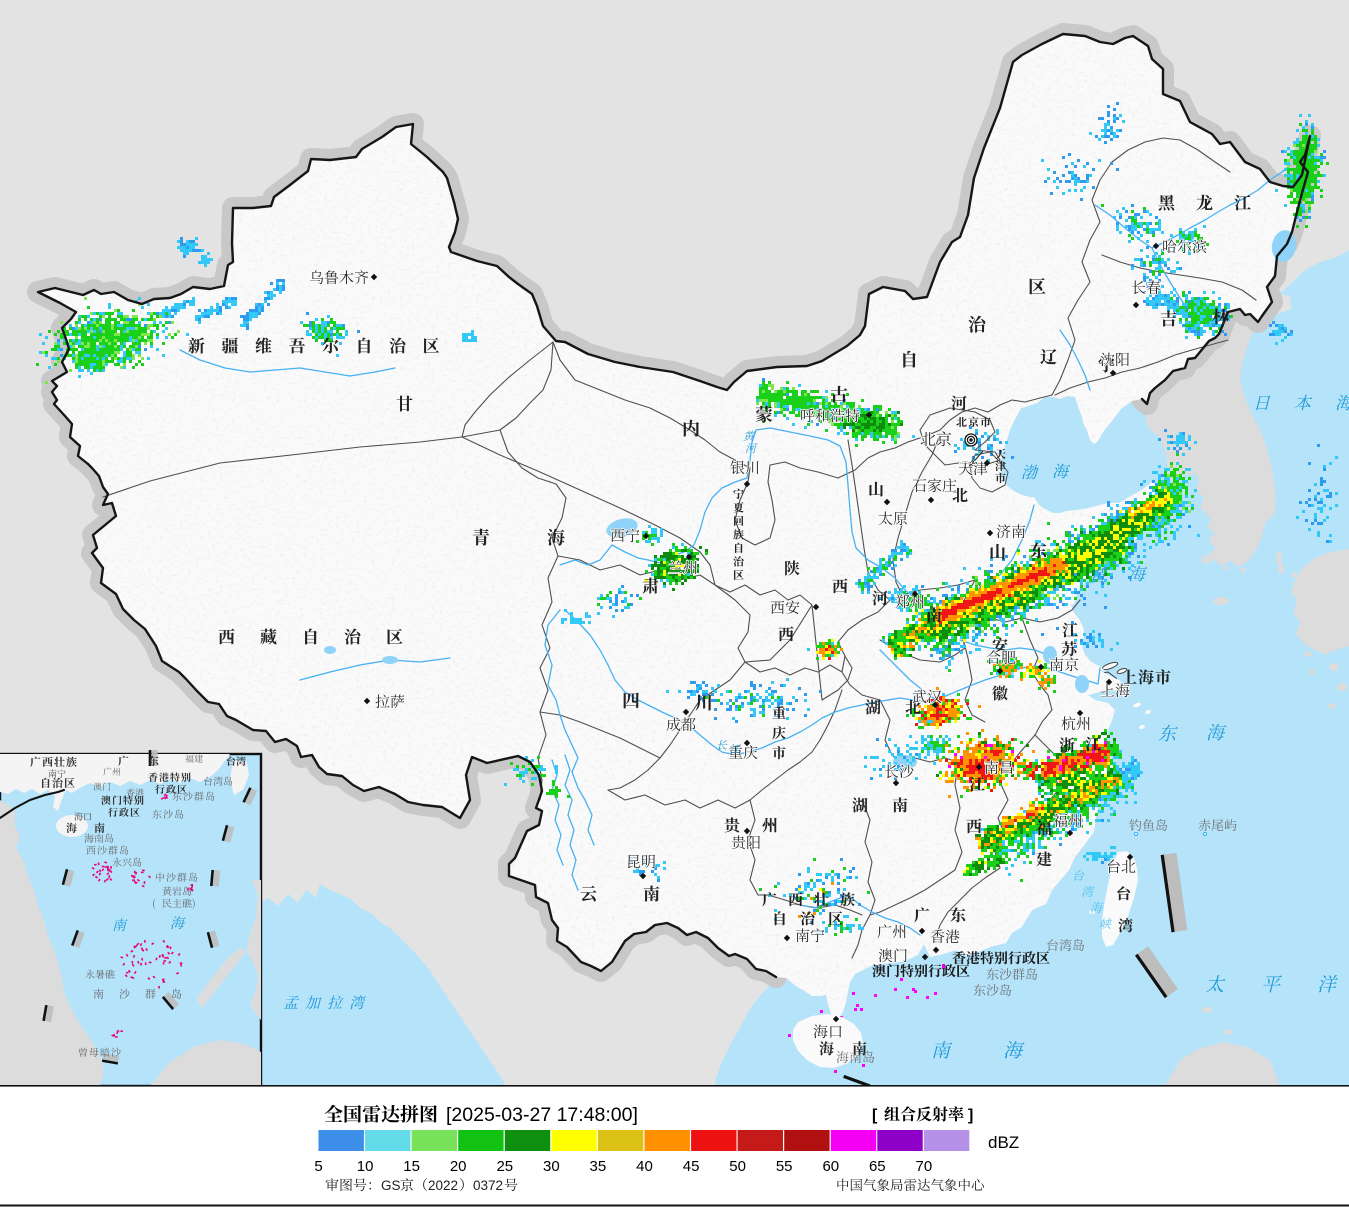  Describe the element at coordinates (644, 1166) in the screenshot. I see `svg-text: 40` at that location.